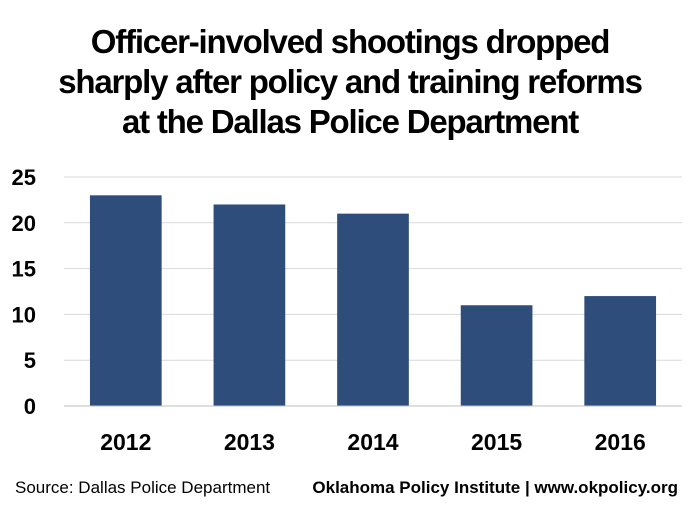  What do you see at coordinates (24, 177) in the screenshot?
I see `y-tick-label-25: 25` at bounding box center [24, 177].